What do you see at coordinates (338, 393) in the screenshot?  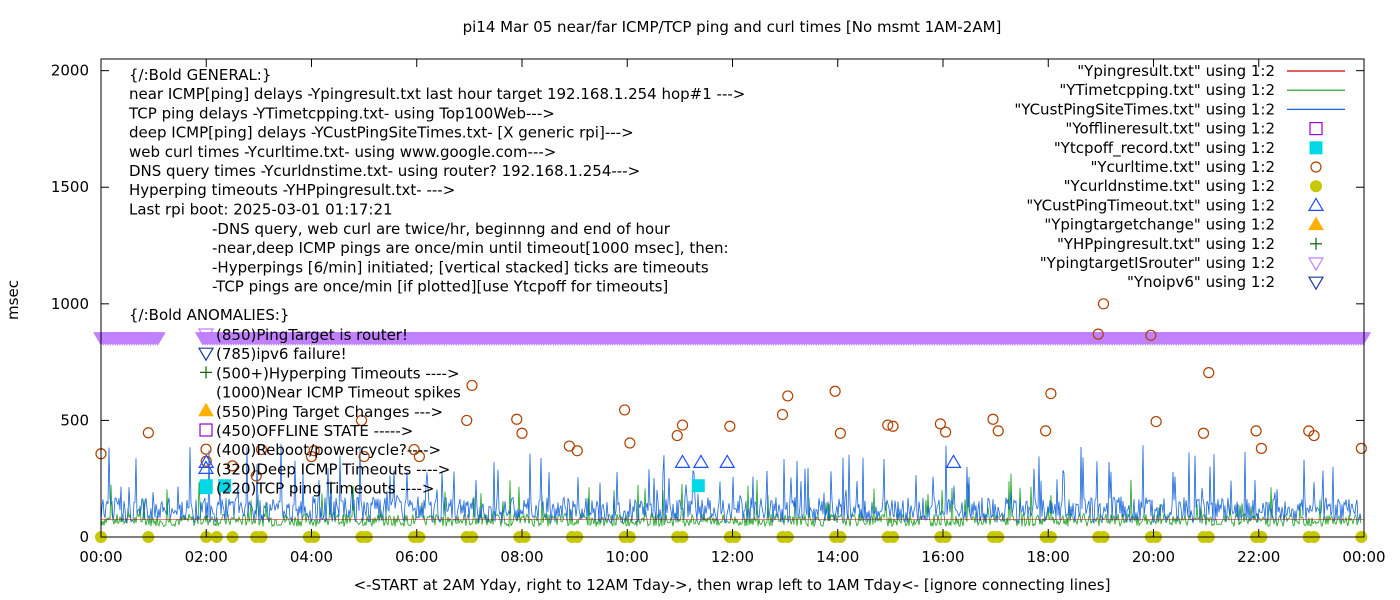 I see `annotation-anomaly: (1000)Near ICMP Timeout spikes` at bounding box center [338, 393].